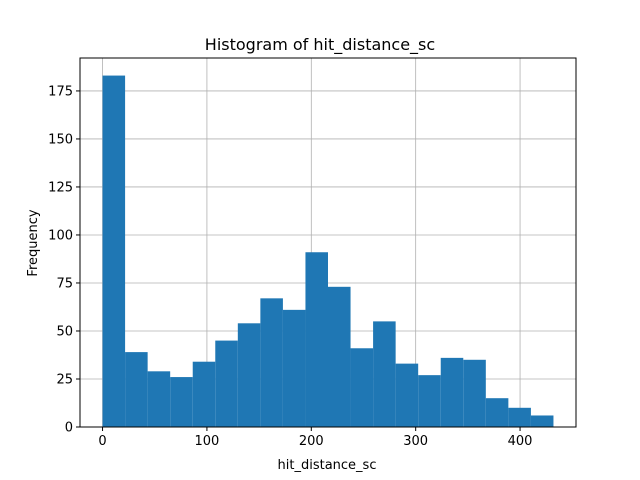 The width and height of the screenshot is (640, 480). I want to click on x-tick-label: 100, so click(207, 441).